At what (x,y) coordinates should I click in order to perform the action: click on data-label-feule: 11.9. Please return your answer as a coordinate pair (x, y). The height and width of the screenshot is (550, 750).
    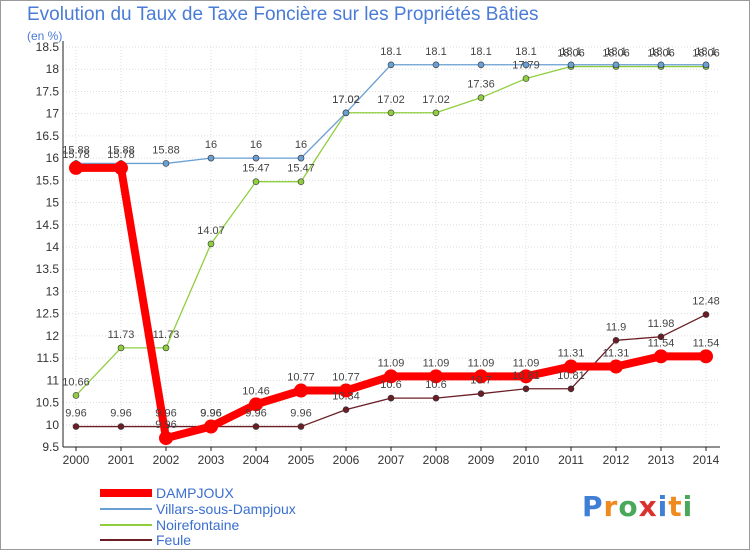
    Looking at the image, I should click on (616, 327).